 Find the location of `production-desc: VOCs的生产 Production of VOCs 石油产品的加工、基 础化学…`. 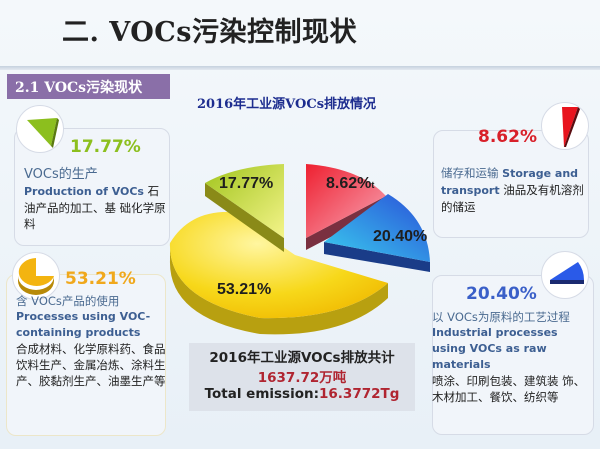

production-desc: VOCs的生产 Production of VOCs 石油产品的加工、基 础化学… is located at coordinates (95, 199).